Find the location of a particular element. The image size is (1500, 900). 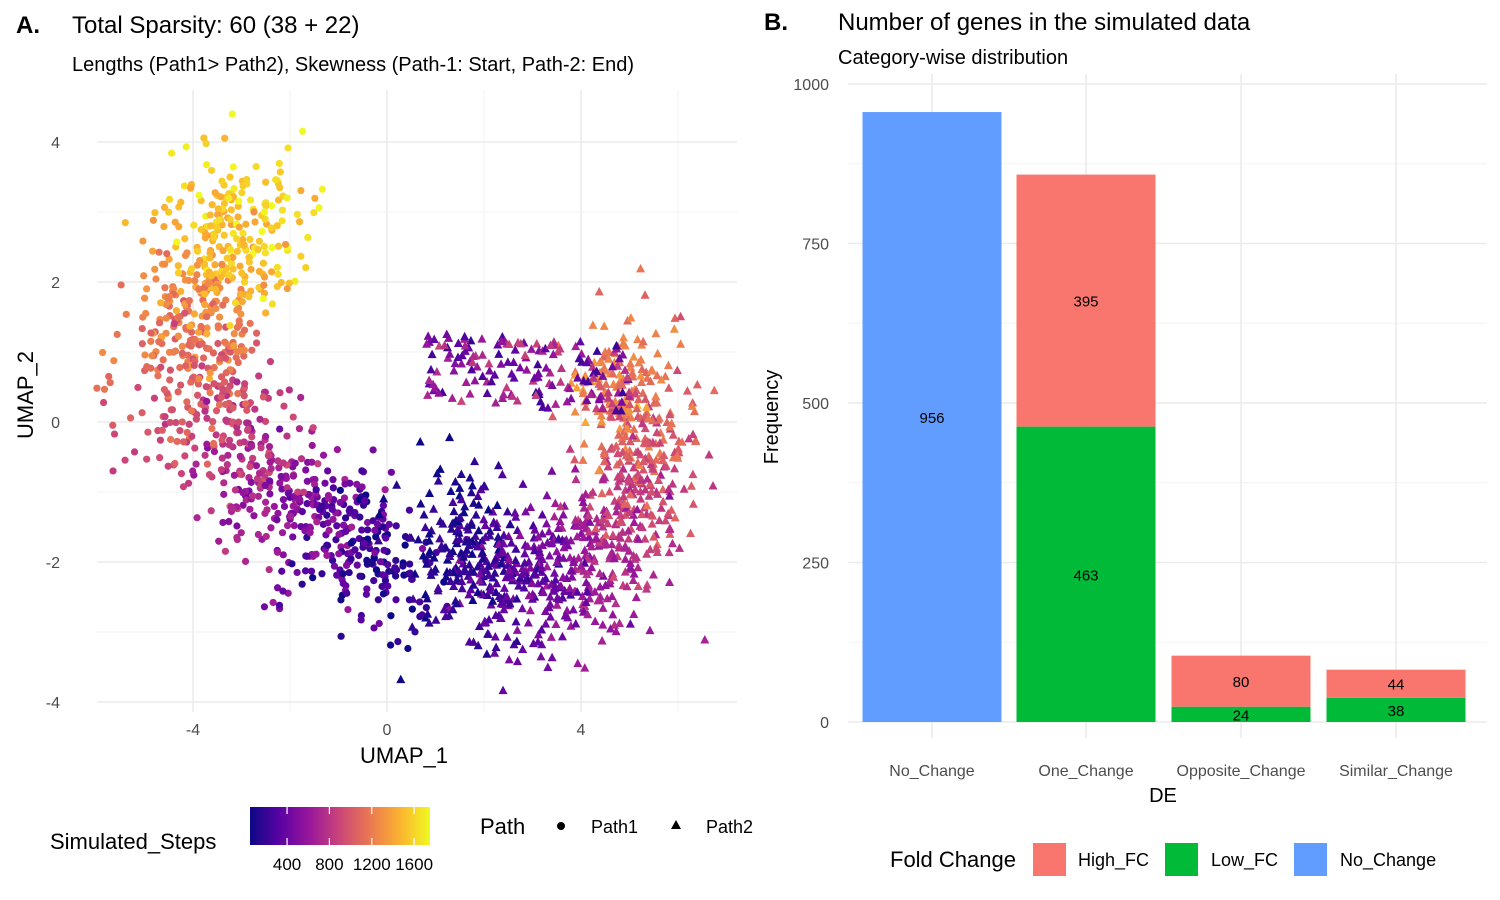

scatter-x-tick-label: 0 is located at coordinates (387, 730).